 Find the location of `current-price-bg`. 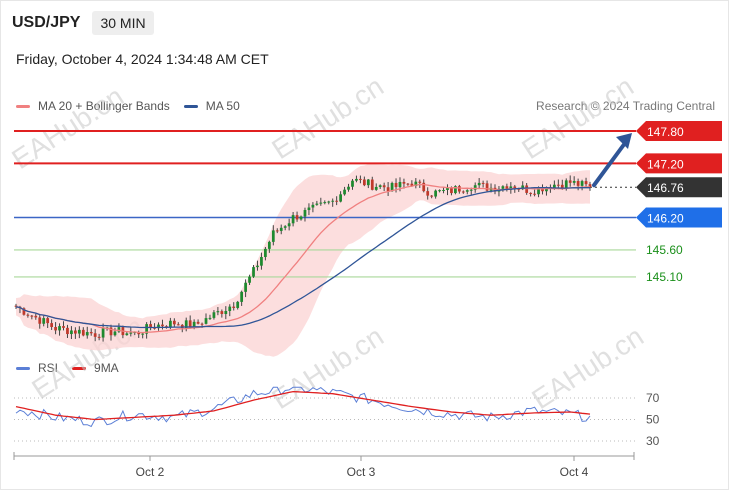

current-price-bg is located at coordinates (679, 187).